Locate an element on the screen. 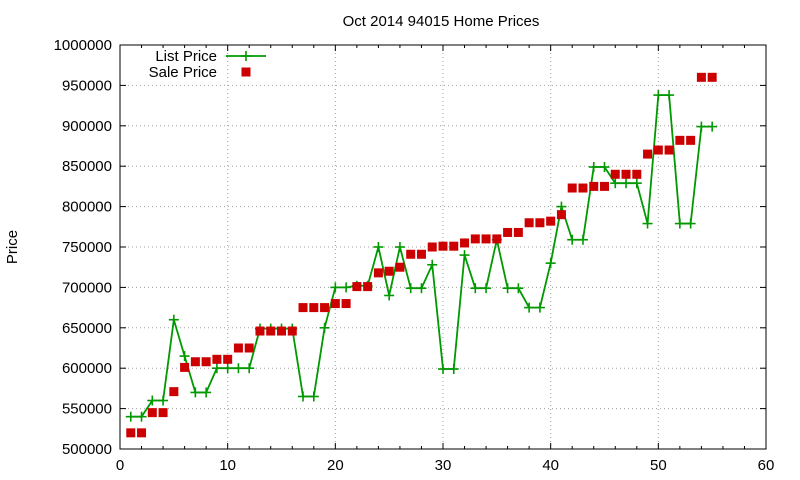  y-tick-label: 650000 is located at coordinates (87, 328).